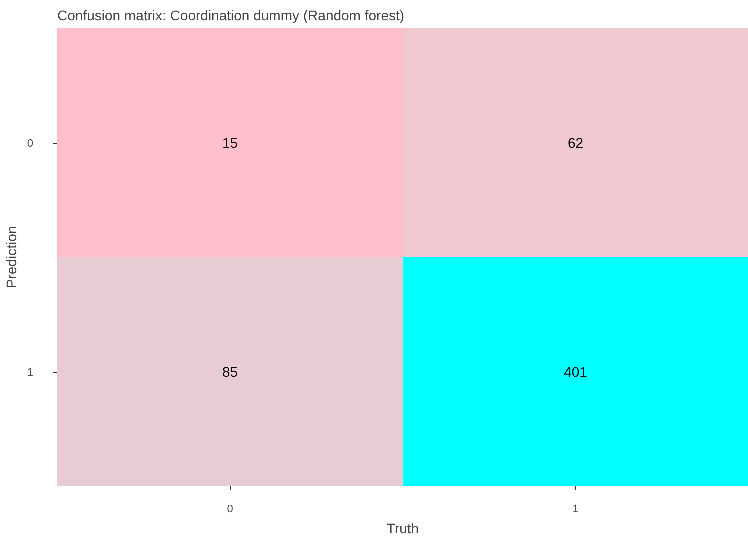 The image size is (748, 539). What do you see at coordinates (231, 16) in the screenshot?
I see `chart-title: Confusion matrix: Coordination dummy (Random forest)` at bounding box center [231, 16].